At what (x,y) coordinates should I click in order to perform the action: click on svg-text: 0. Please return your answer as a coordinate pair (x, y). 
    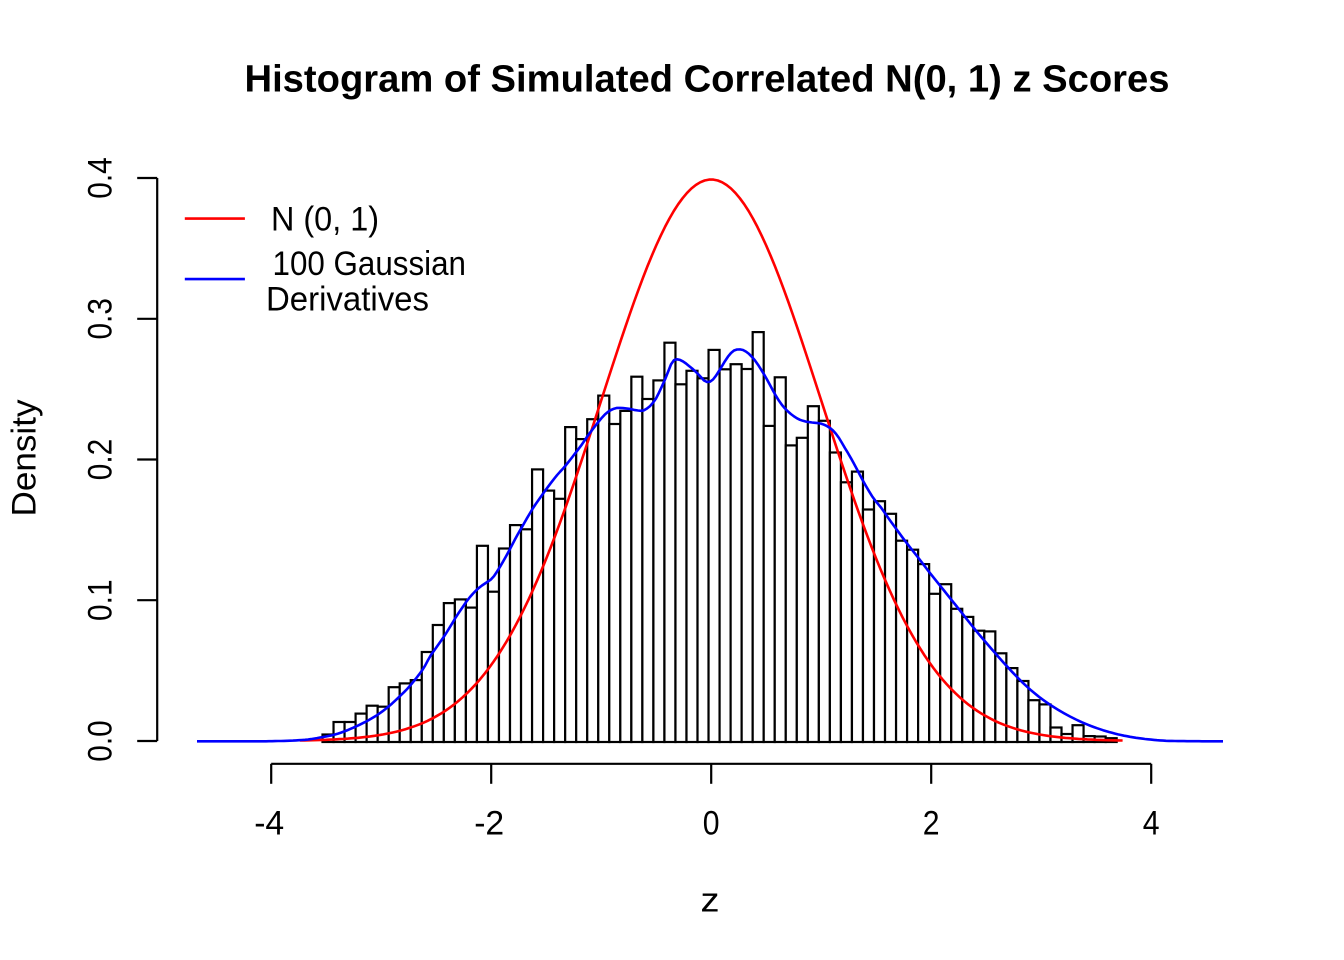
    Looking at the image, I should click on (711, 824).